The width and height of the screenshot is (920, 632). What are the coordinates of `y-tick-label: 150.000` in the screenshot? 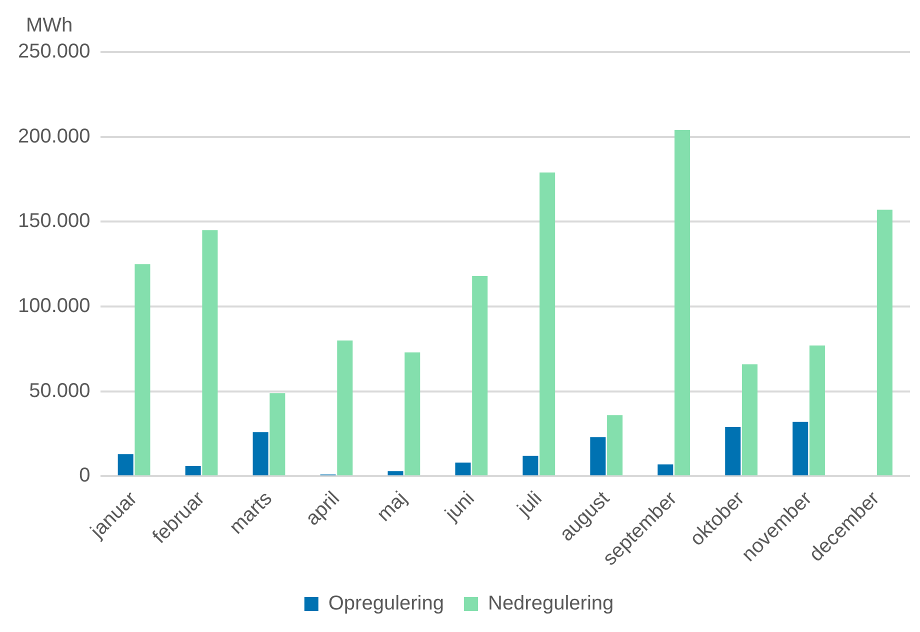 It's located at (54, 221).